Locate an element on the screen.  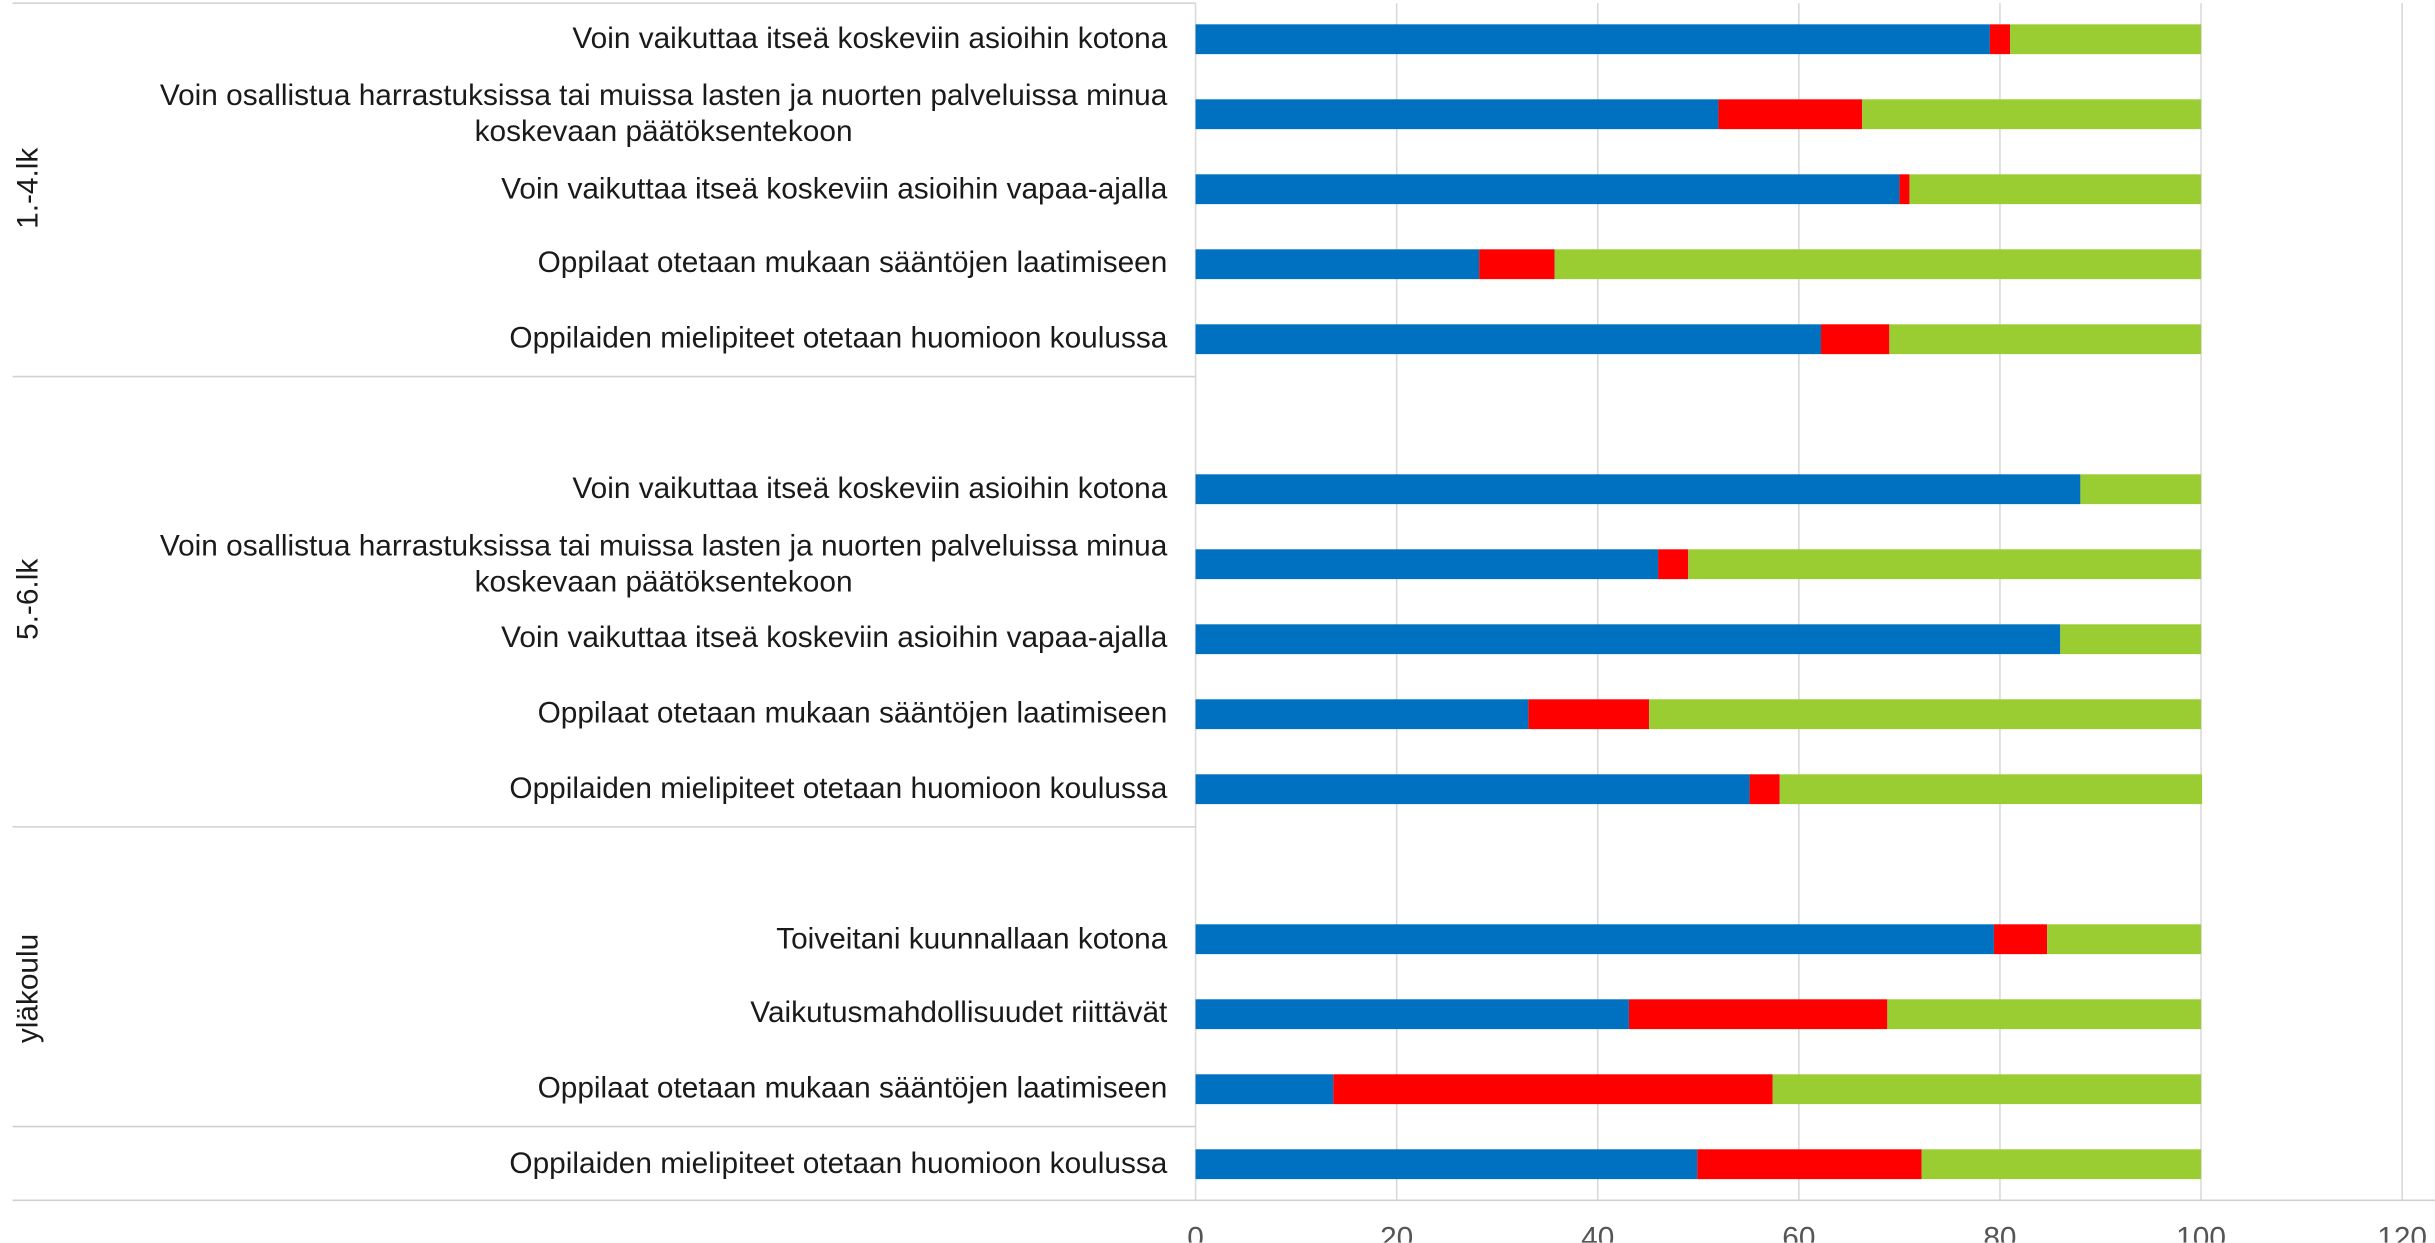
group-label: yläkoulu is located at coordinates (29, 988).